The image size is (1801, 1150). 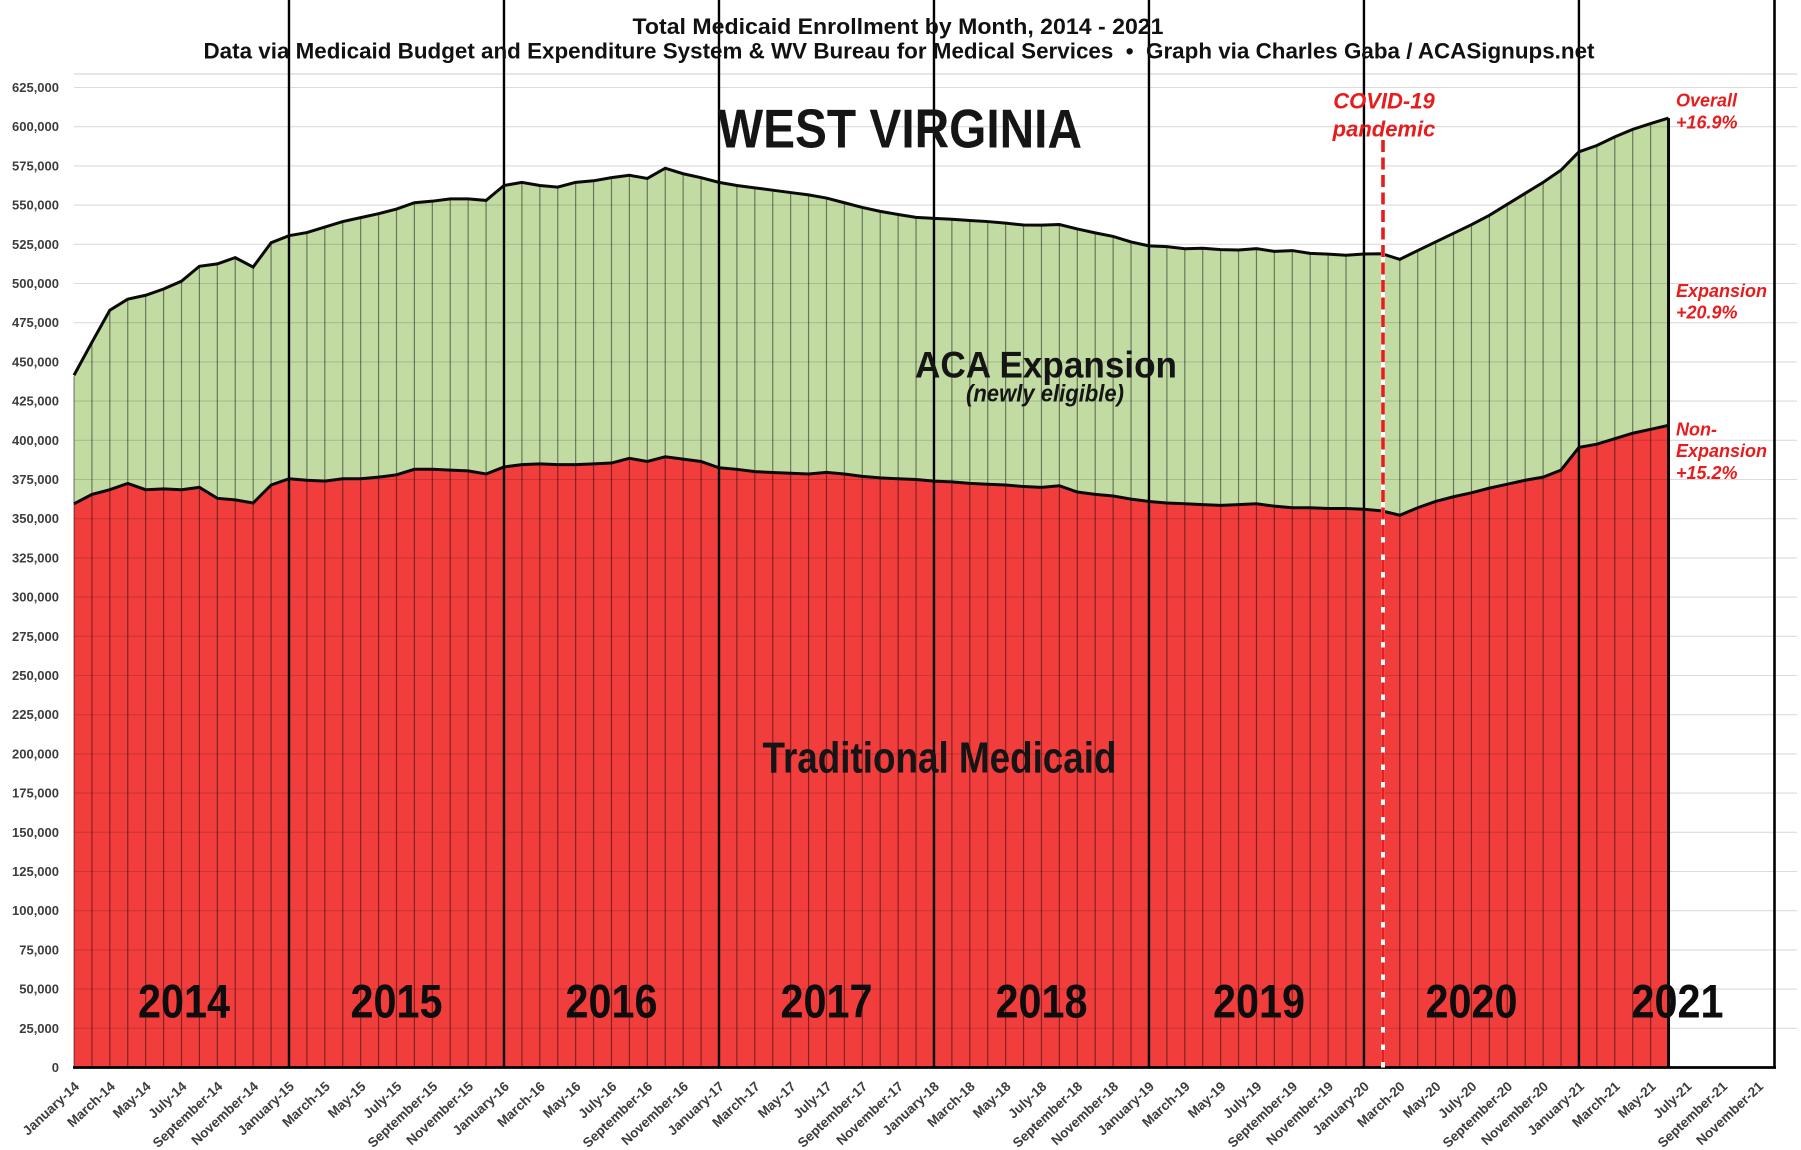 What do you see at coordinates (397, 1001) in the screenshot?
I see `svg-text: 2015` at bounding box center [397, 1001].